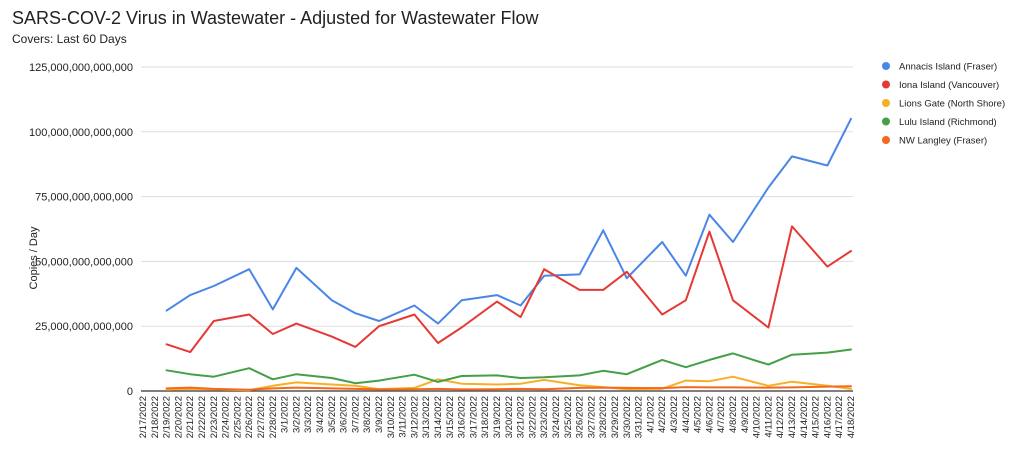  What do you see at coordinates (403, 417) in the screenshot?
I see `x-tick-label: 3/11/2022` at bounding box center [403, 417].